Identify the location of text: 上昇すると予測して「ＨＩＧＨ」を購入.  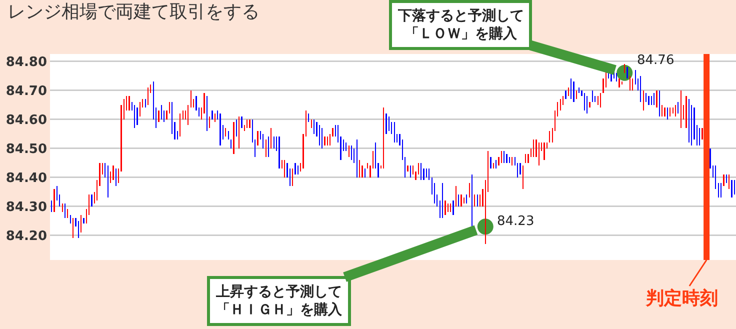
(279, 301).